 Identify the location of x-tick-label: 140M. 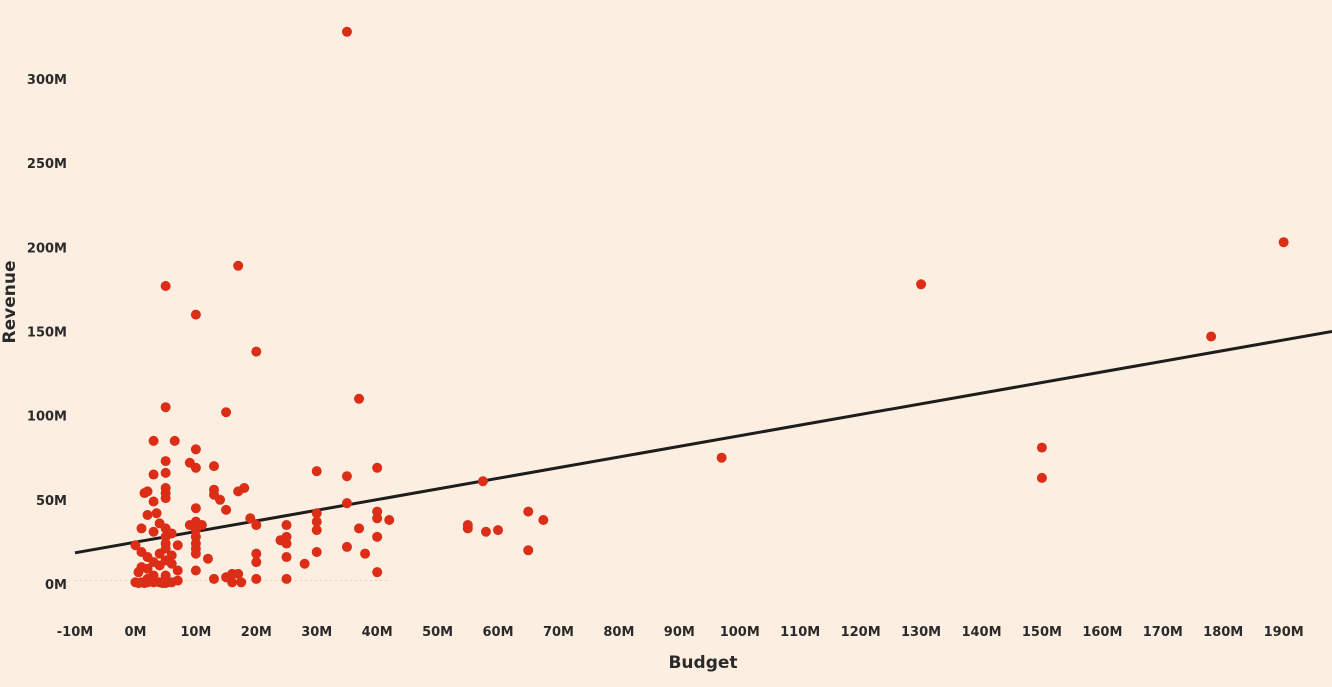
(981, 632).